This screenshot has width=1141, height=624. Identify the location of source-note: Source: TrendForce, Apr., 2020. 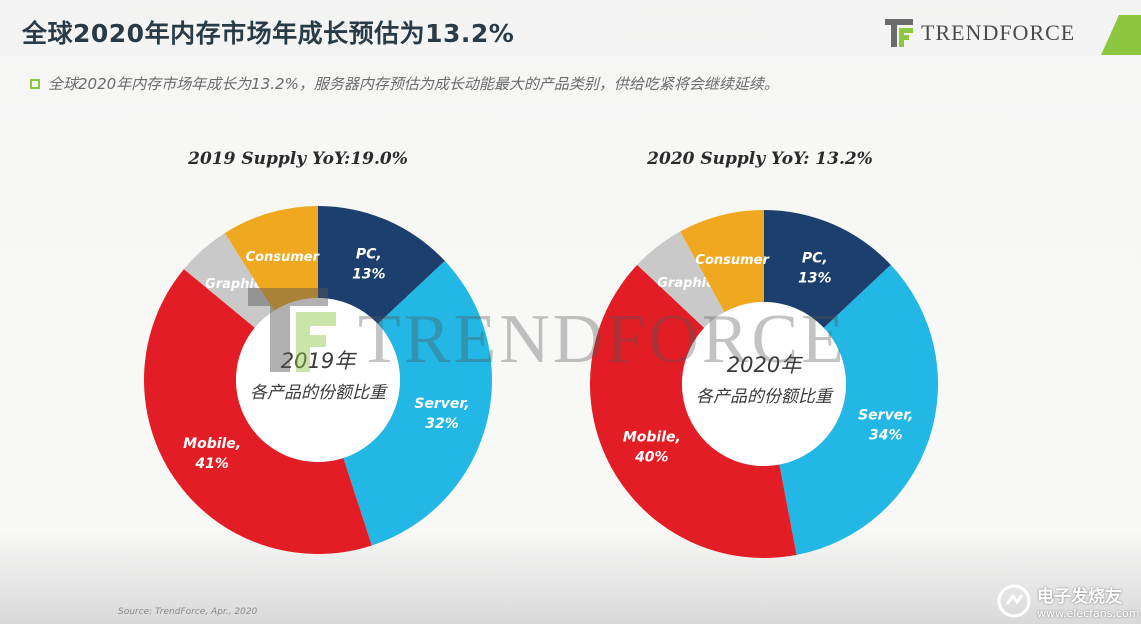
(188, 612).